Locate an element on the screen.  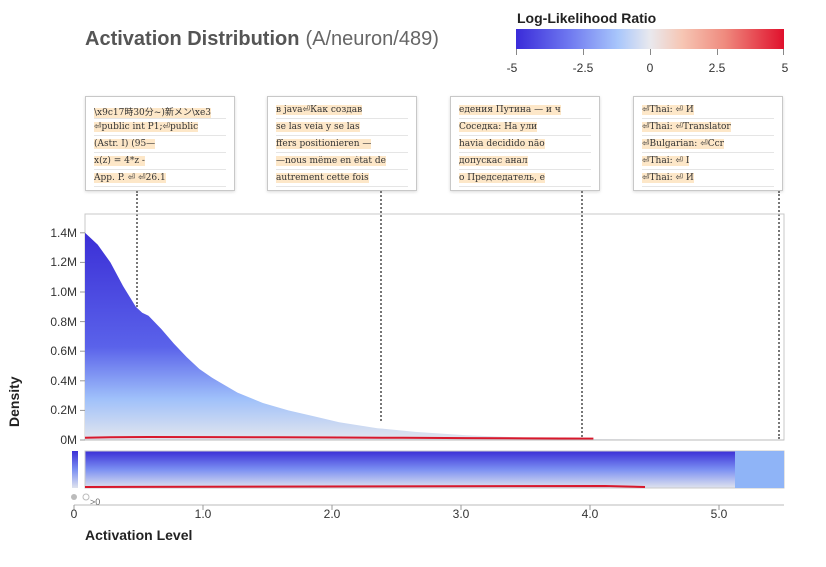
card-row: допускас анал is located at coordinates (525, 163).